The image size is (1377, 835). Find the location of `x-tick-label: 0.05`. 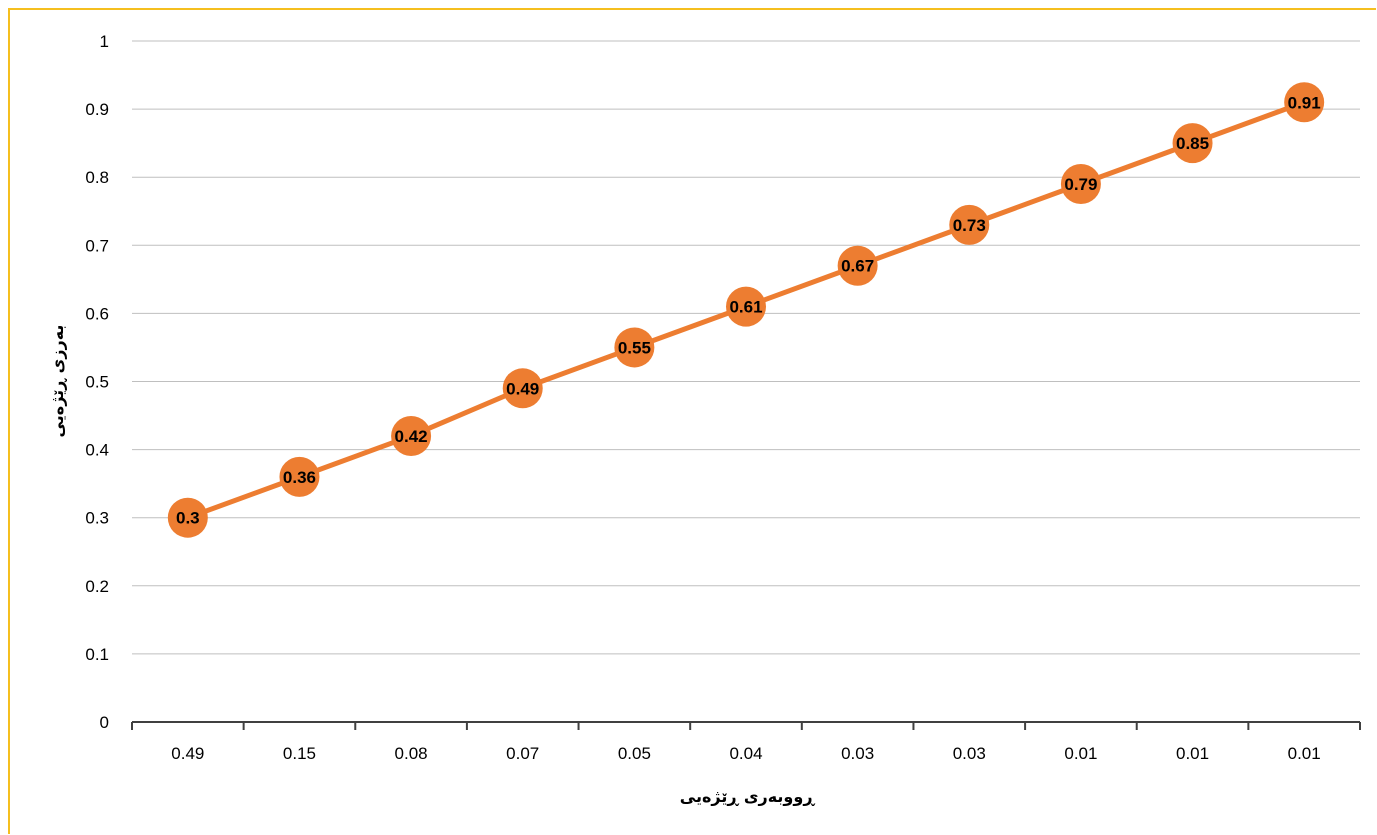

x-tick-label: 0.05 is located at coordinates (634, 753).